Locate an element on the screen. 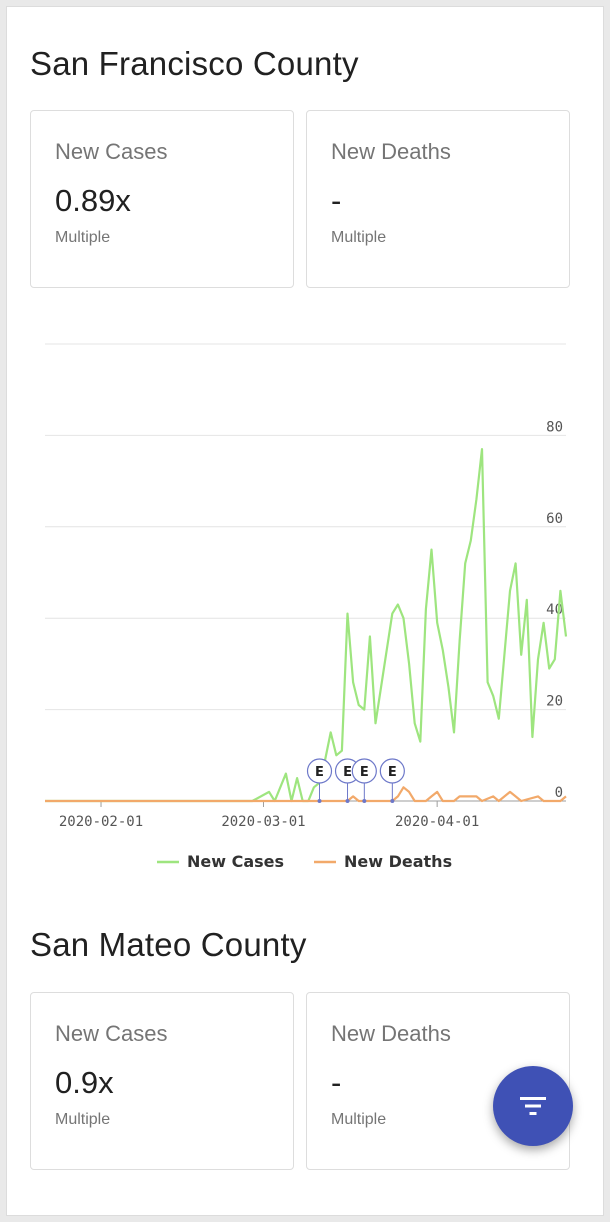 This screenshot has height=1222, width=610. new-cases-card: New Cases 0.9x Multiple is located at coordinates (162, 1081).